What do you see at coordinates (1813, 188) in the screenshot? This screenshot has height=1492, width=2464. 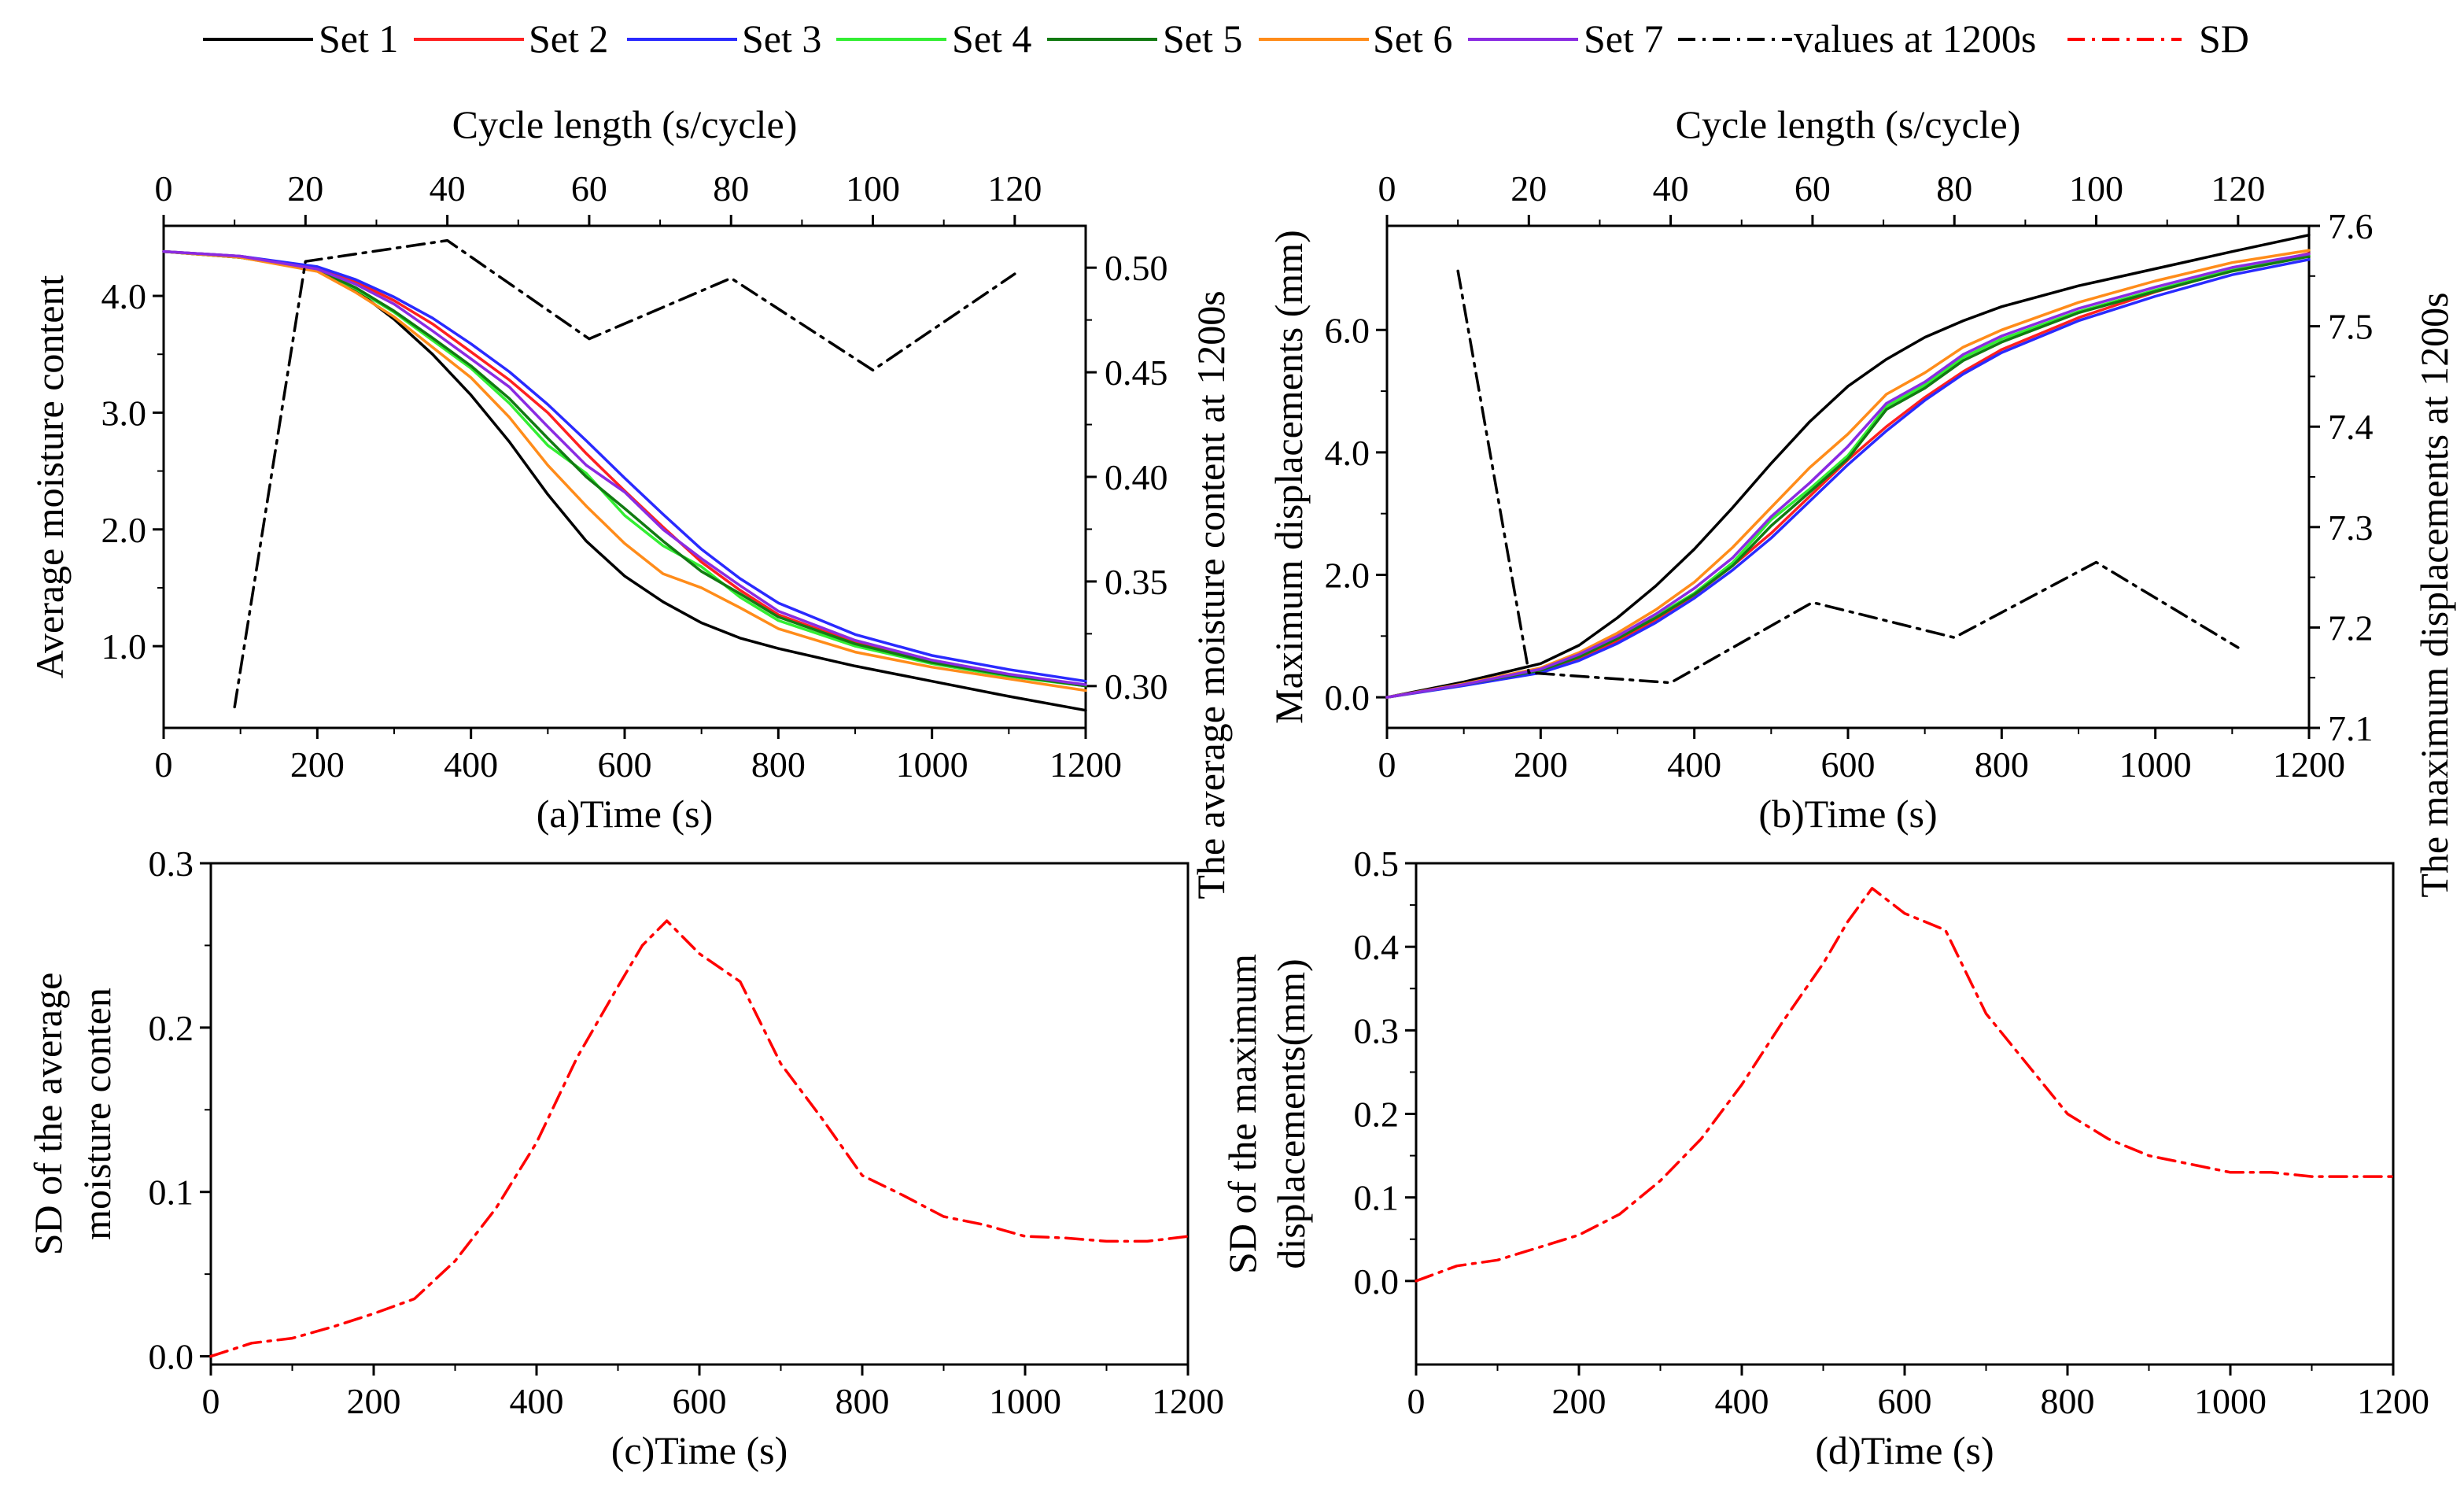 I see `top-x-tick-label: 60` at bounding box center [1813, 188].